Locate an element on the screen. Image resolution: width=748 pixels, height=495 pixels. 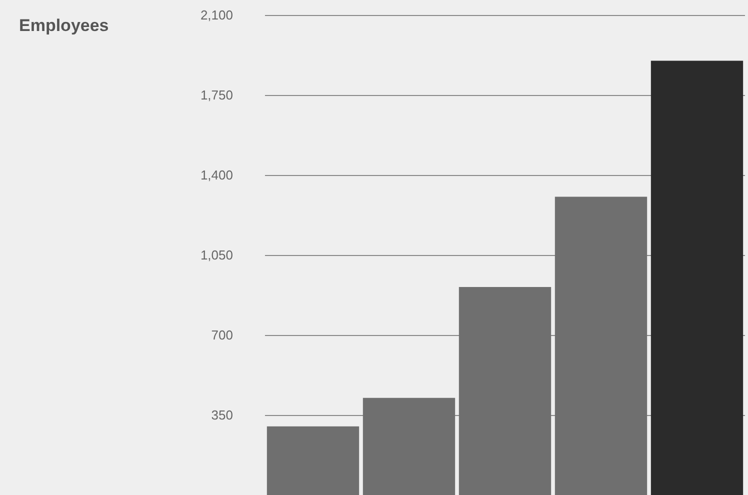
y-tick-label: 1,400 is located at coordinates (216, 175).